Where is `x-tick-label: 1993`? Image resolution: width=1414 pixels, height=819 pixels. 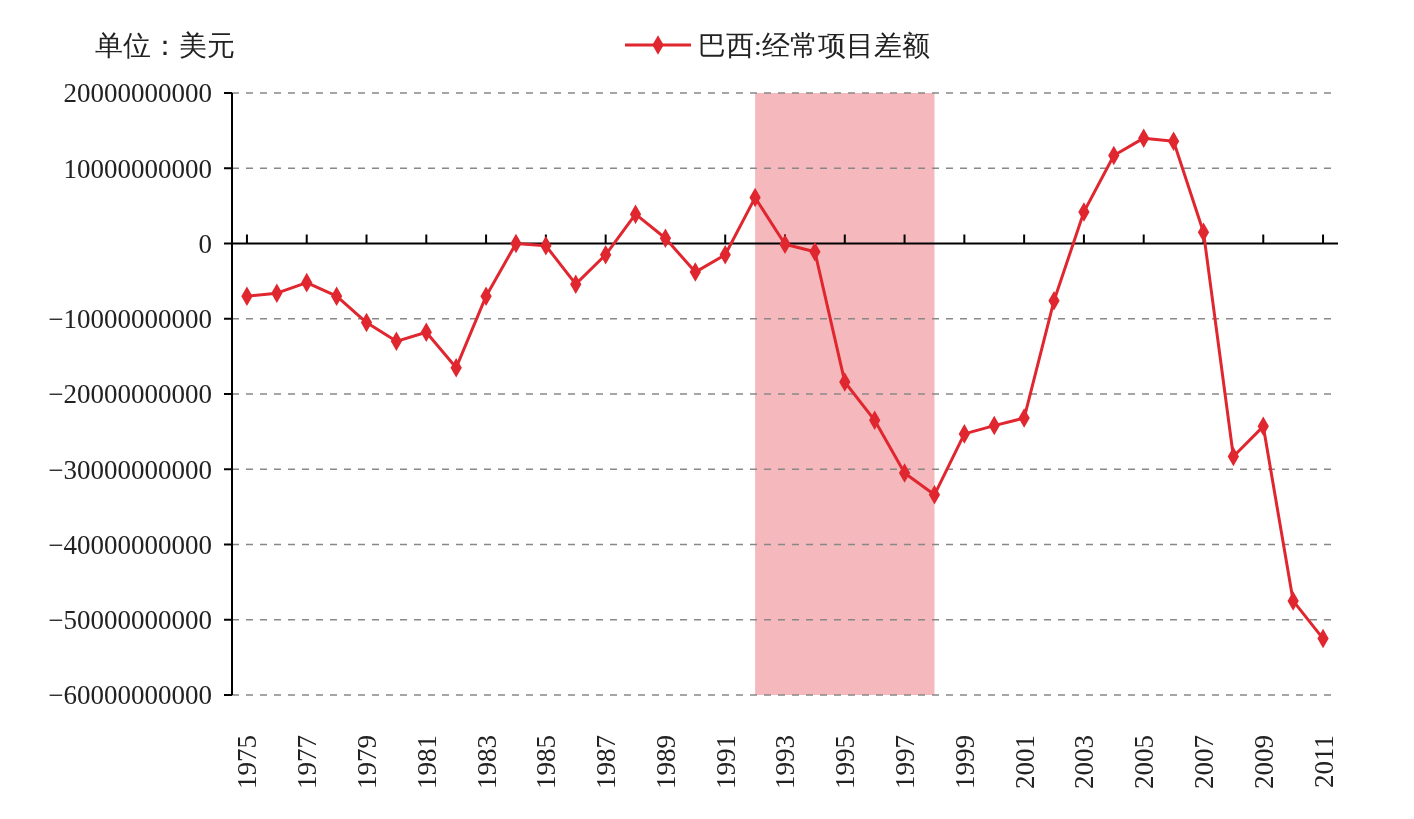 x-tick-label: 1993 is located at coordinates (785, 762).